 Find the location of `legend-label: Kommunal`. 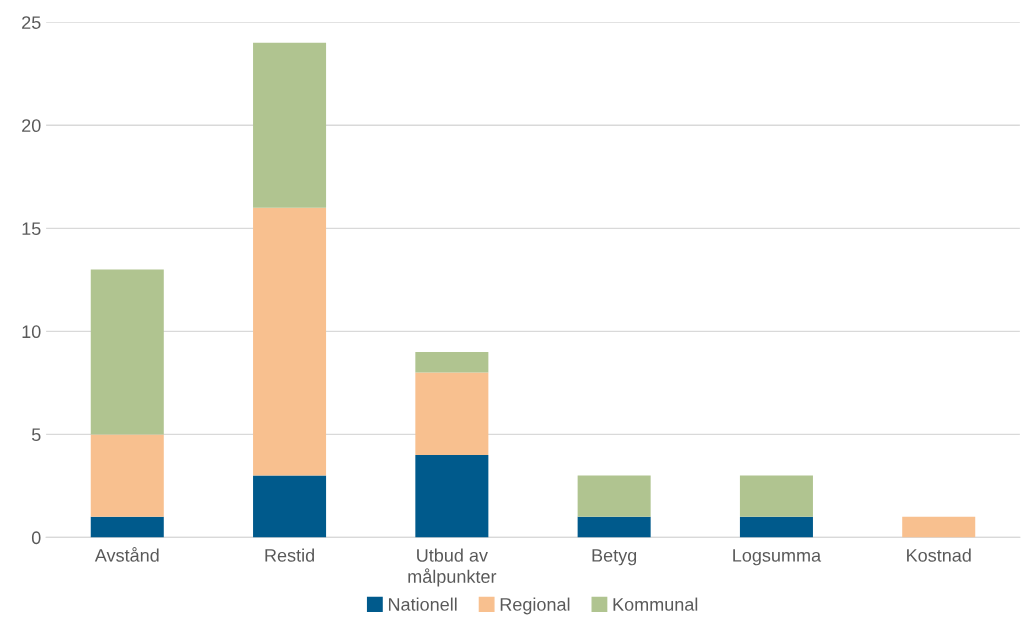

legend-label: Kommunal is located at coordinates (655, 604).